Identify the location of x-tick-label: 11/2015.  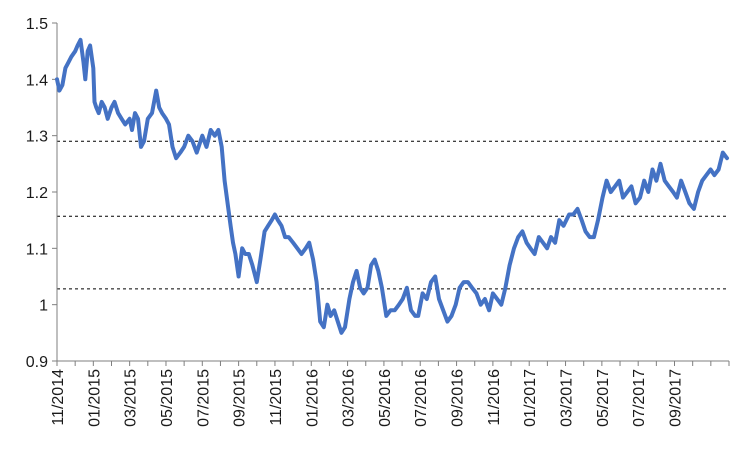
(276, 397).